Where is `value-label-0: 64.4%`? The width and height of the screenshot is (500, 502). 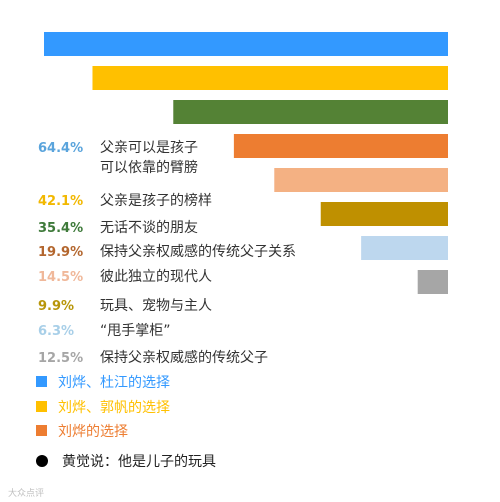
value-label-0: 64.4% is located at coordinates (60, 148).